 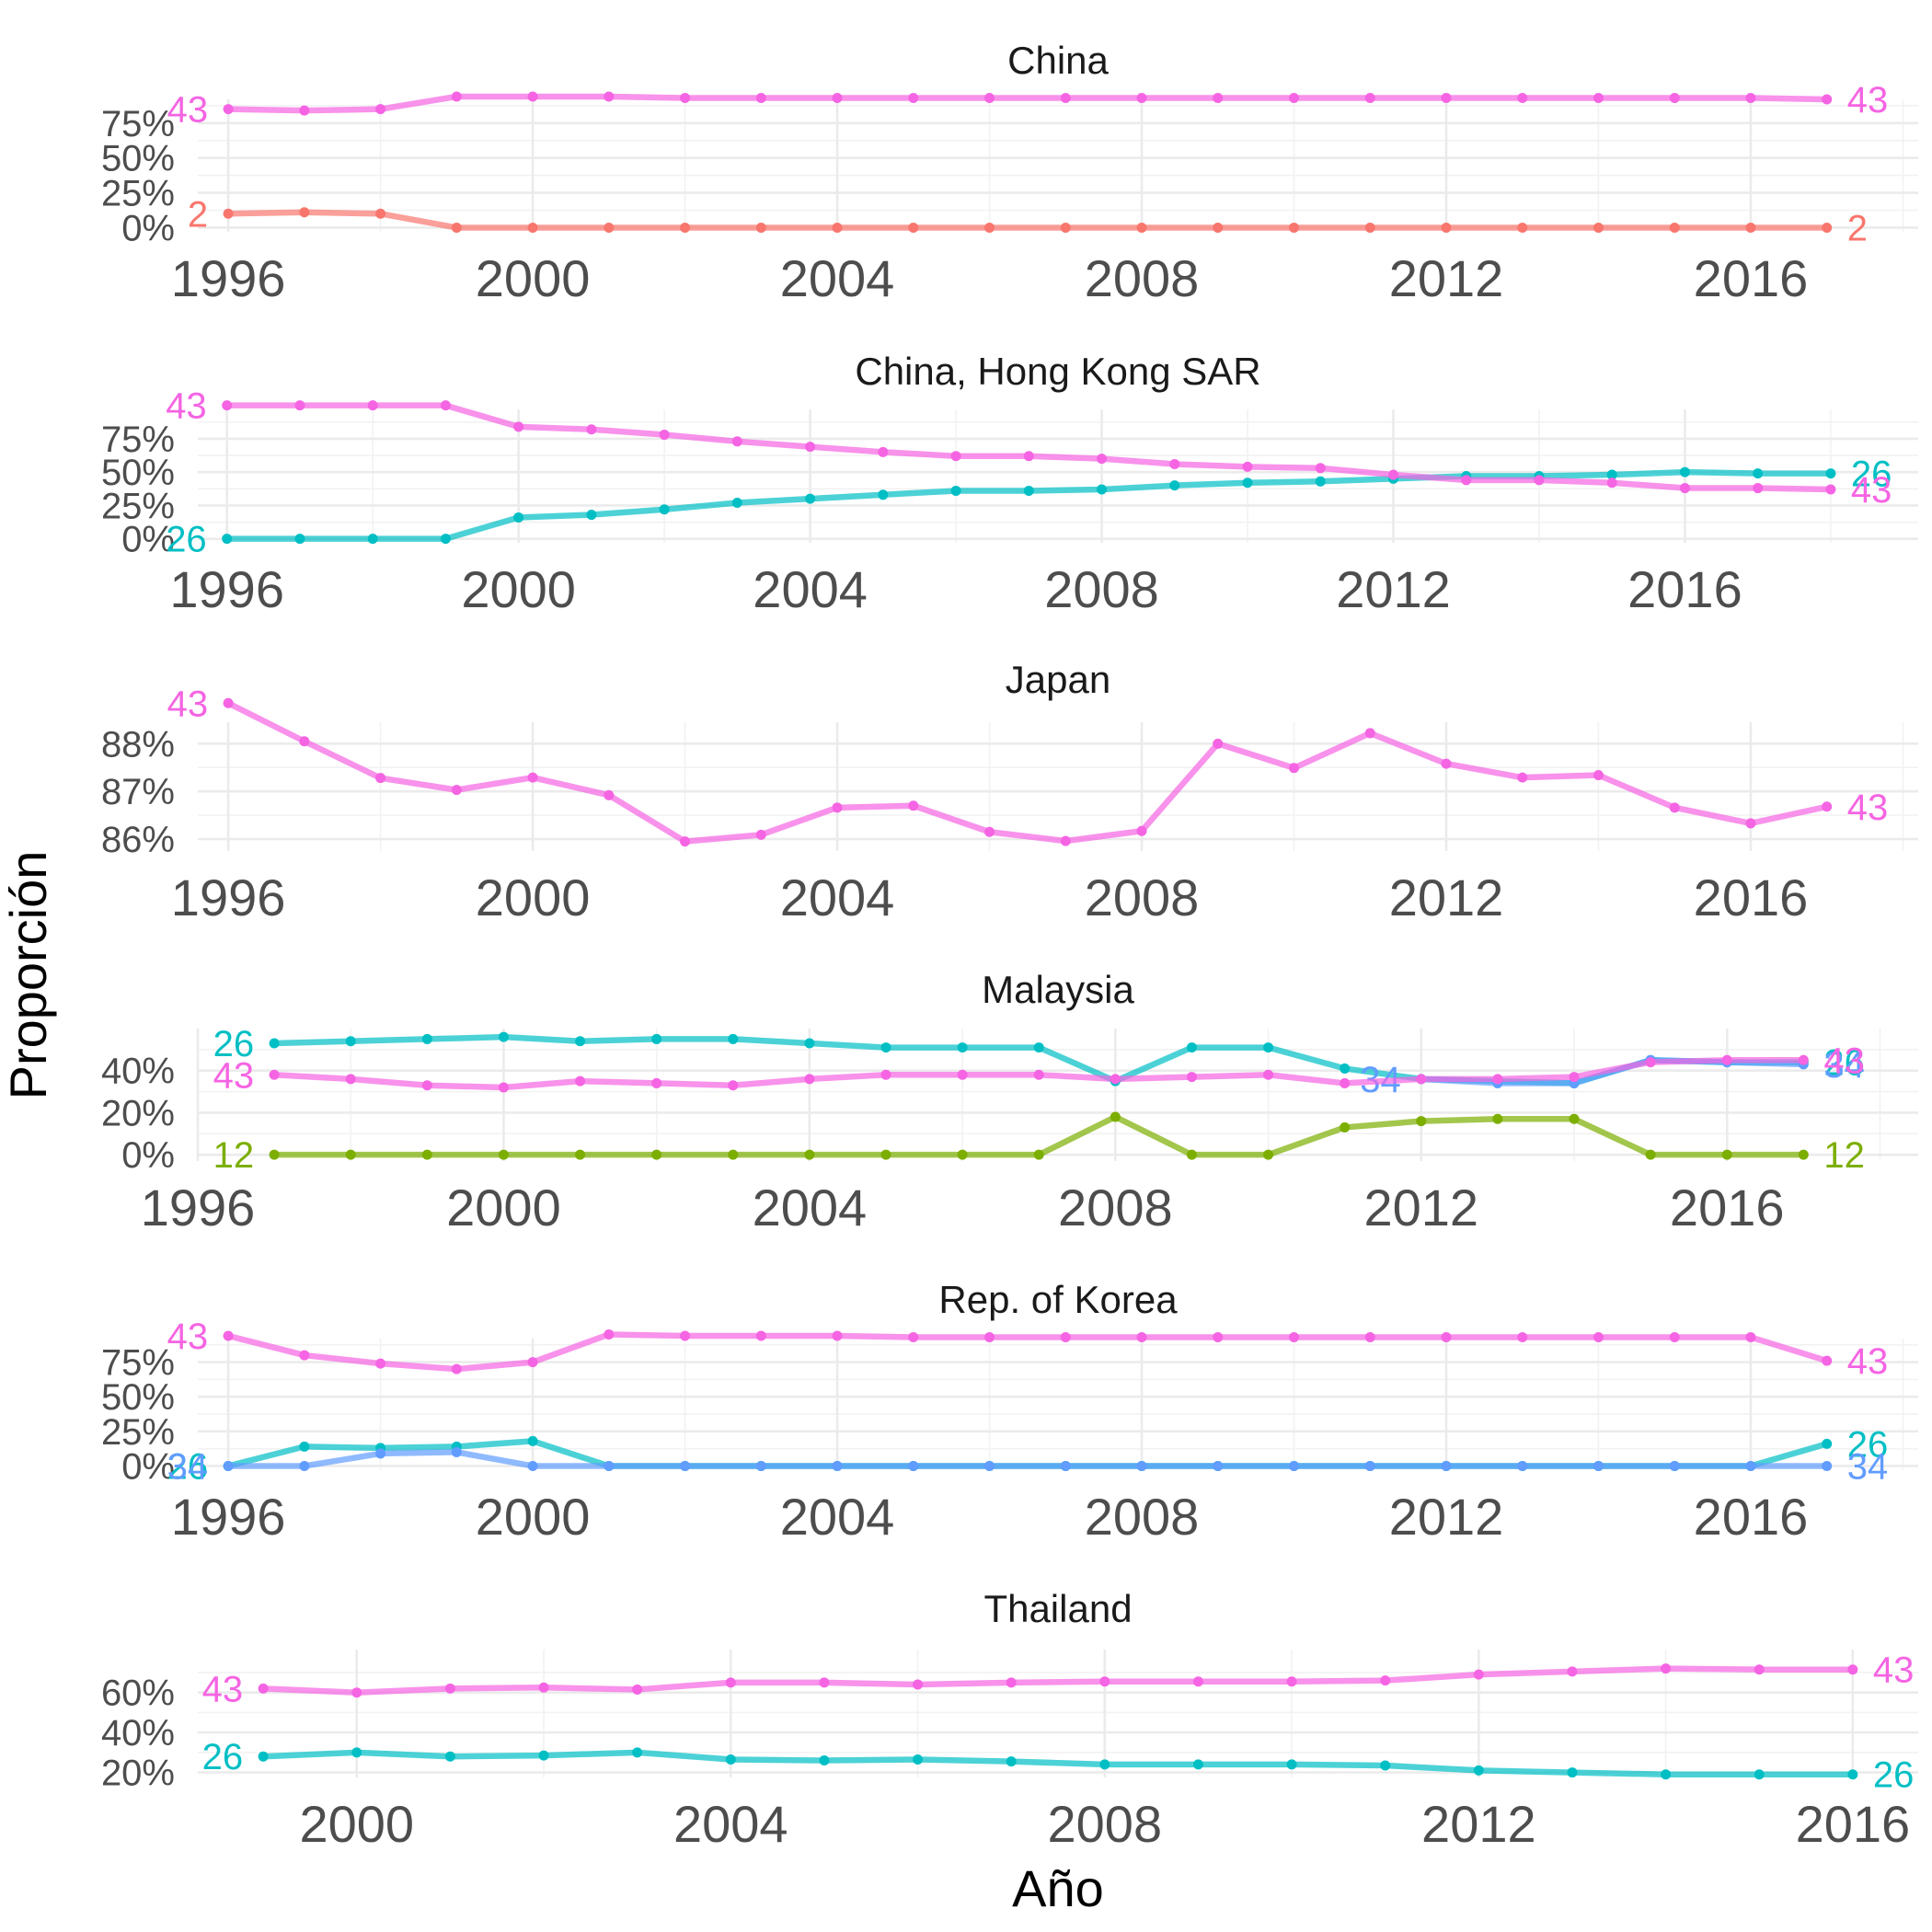 I want to click on x-tick-label: 2004, so click(x=810, y=1207).